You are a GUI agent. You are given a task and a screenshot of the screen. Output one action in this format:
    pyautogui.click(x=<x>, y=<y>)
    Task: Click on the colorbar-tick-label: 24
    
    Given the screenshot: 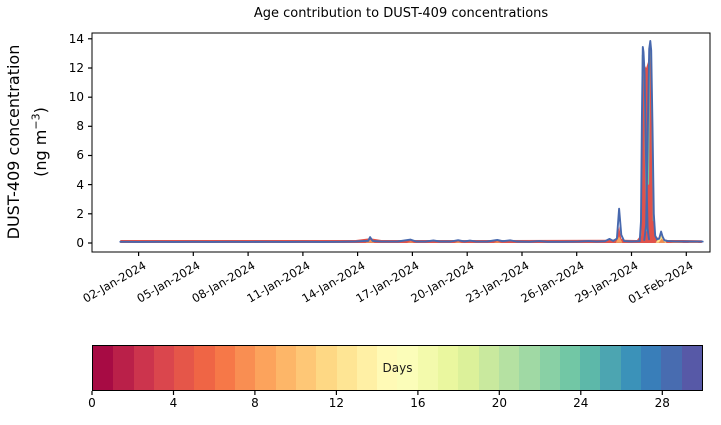 What is the action you would take?
    pyautogui.click(x=581, y=403)
    